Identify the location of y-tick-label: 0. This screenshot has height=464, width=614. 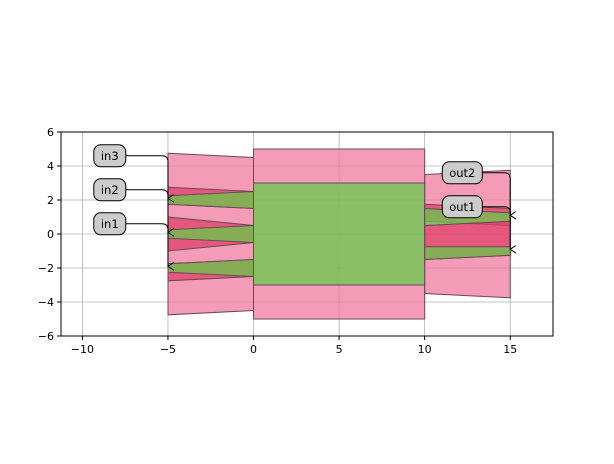
(50, 234).